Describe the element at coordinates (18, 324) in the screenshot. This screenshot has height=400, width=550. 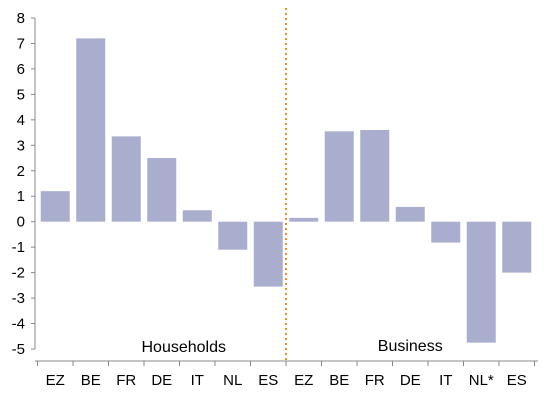
I see `y-tick-label: -4` at that location.